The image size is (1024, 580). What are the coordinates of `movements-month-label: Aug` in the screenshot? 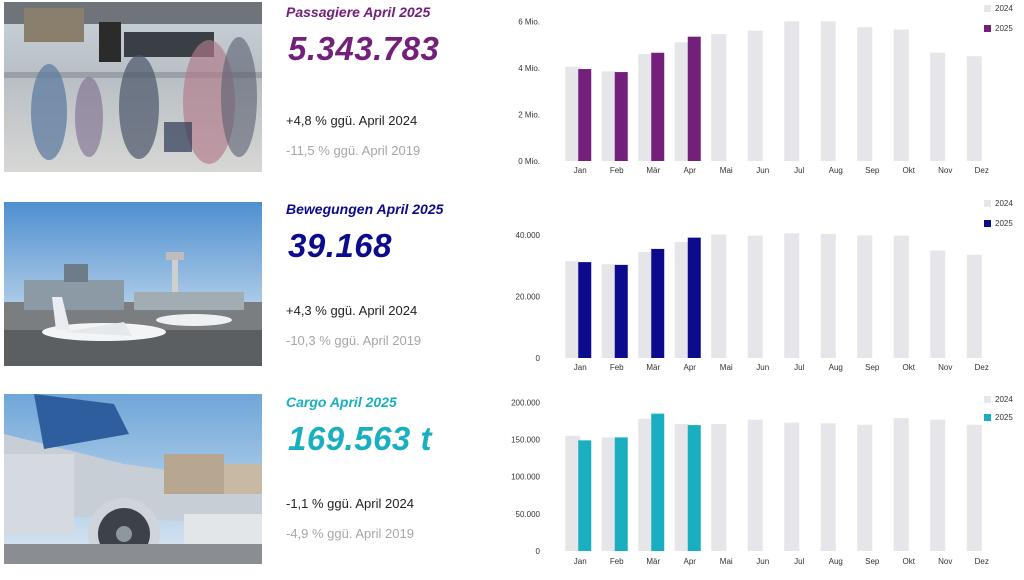 It's located at (836, 367).